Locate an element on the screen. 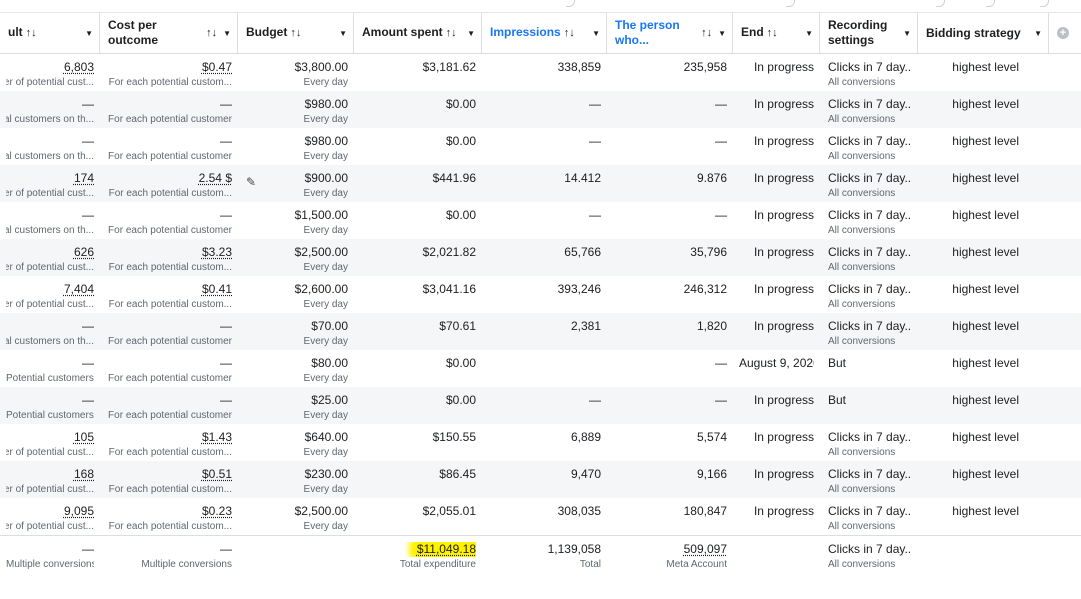  result-value: 626 is located at coordinates (83, 252).